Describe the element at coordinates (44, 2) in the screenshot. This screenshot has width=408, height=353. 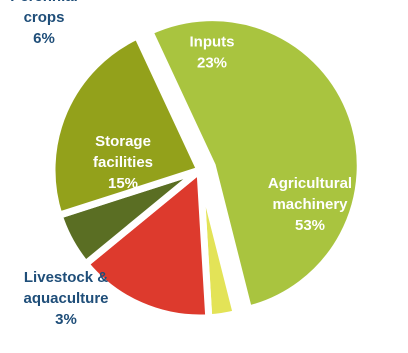
I see `slice-name-label: Perennial` at that location.